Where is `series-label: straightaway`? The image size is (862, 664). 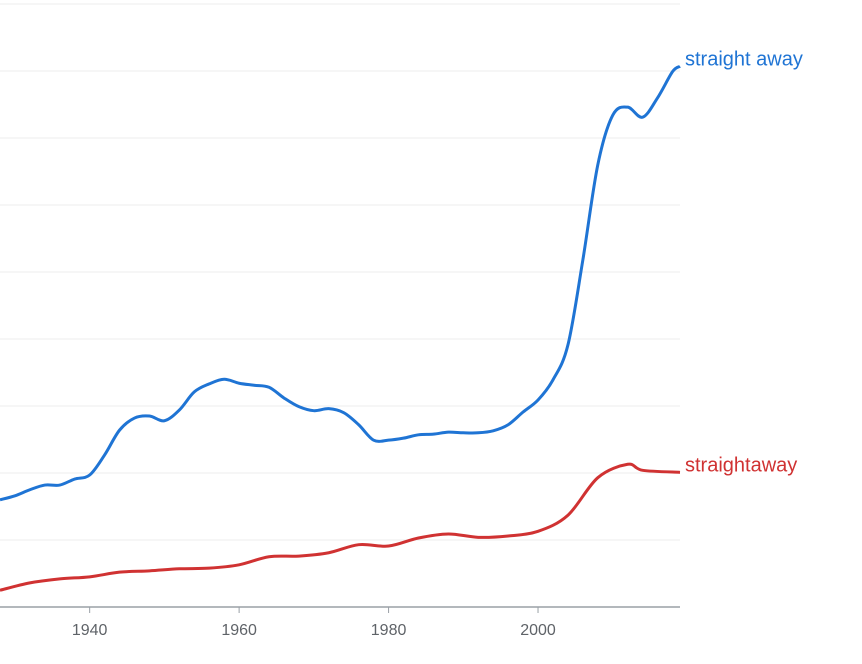 series-label: straightaway is located at coordinates (741, 466).